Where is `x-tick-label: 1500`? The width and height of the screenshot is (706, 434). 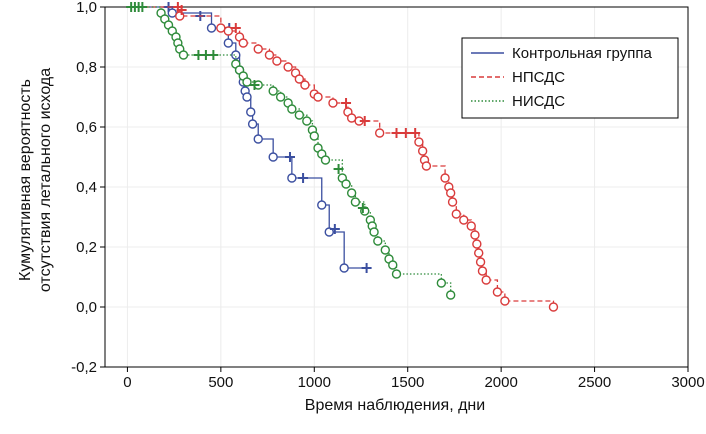
x-tick-label: 1500 is located at coordinates (407, 382).